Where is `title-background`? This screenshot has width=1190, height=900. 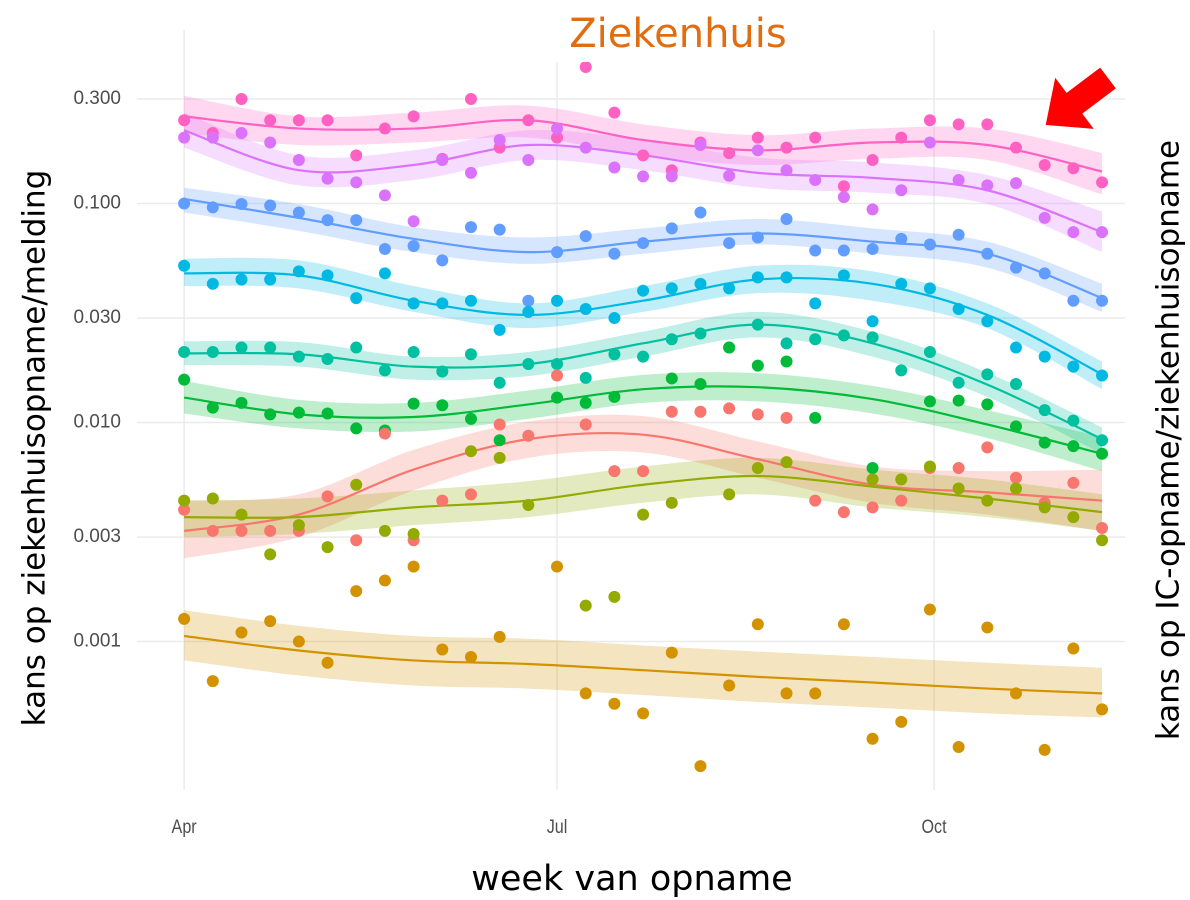 title-background is located at coordinates (678, 36).